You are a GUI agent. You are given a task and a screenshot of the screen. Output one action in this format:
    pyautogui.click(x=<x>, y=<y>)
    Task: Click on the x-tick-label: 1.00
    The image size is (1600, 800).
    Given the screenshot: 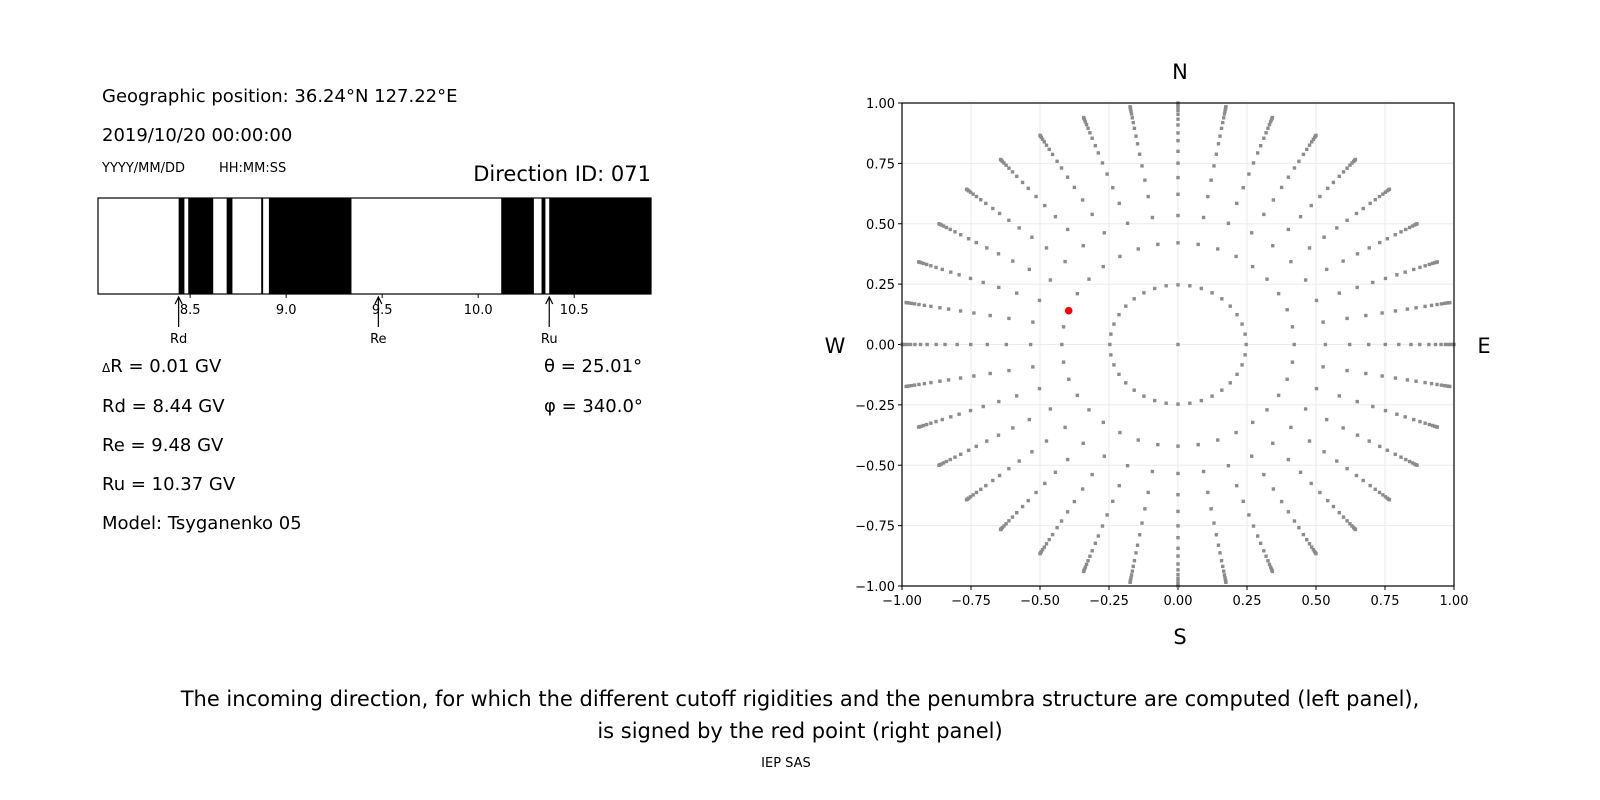 What is the action you would take?
    pyautogui.click(x=1454, y=601)
    